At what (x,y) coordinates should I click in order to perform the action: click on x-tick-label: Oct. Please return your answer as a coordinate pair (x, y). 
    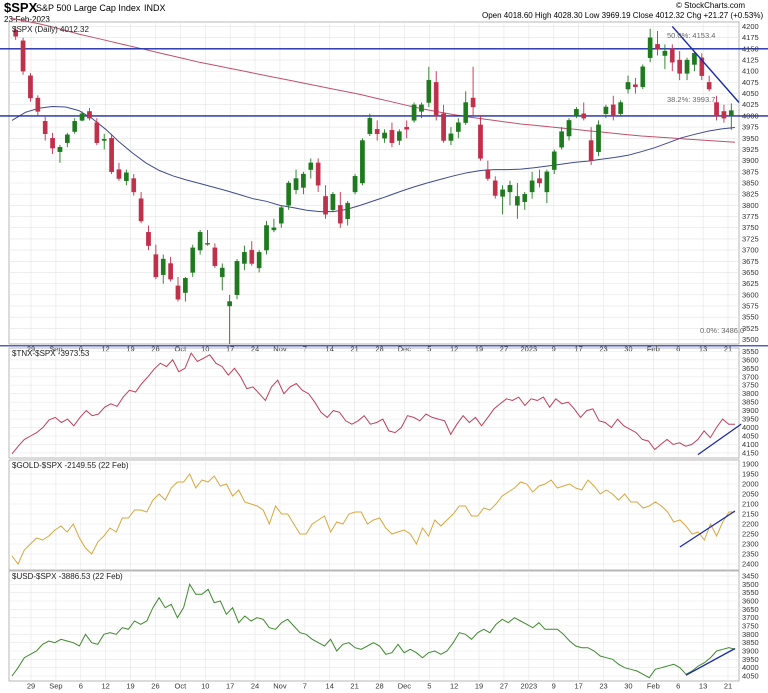
    Looking at the image, I should click on (181, 686).